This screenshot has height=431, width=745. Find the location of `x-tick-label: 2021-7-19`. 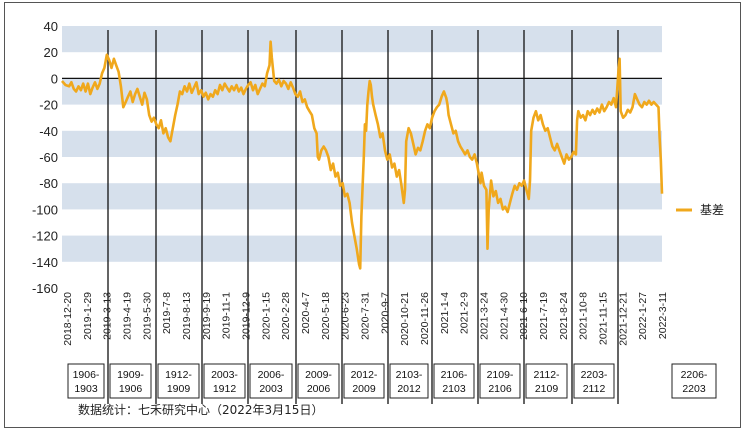

x-tick-label: 2021-7-19 is located at coordinates (544, 316).